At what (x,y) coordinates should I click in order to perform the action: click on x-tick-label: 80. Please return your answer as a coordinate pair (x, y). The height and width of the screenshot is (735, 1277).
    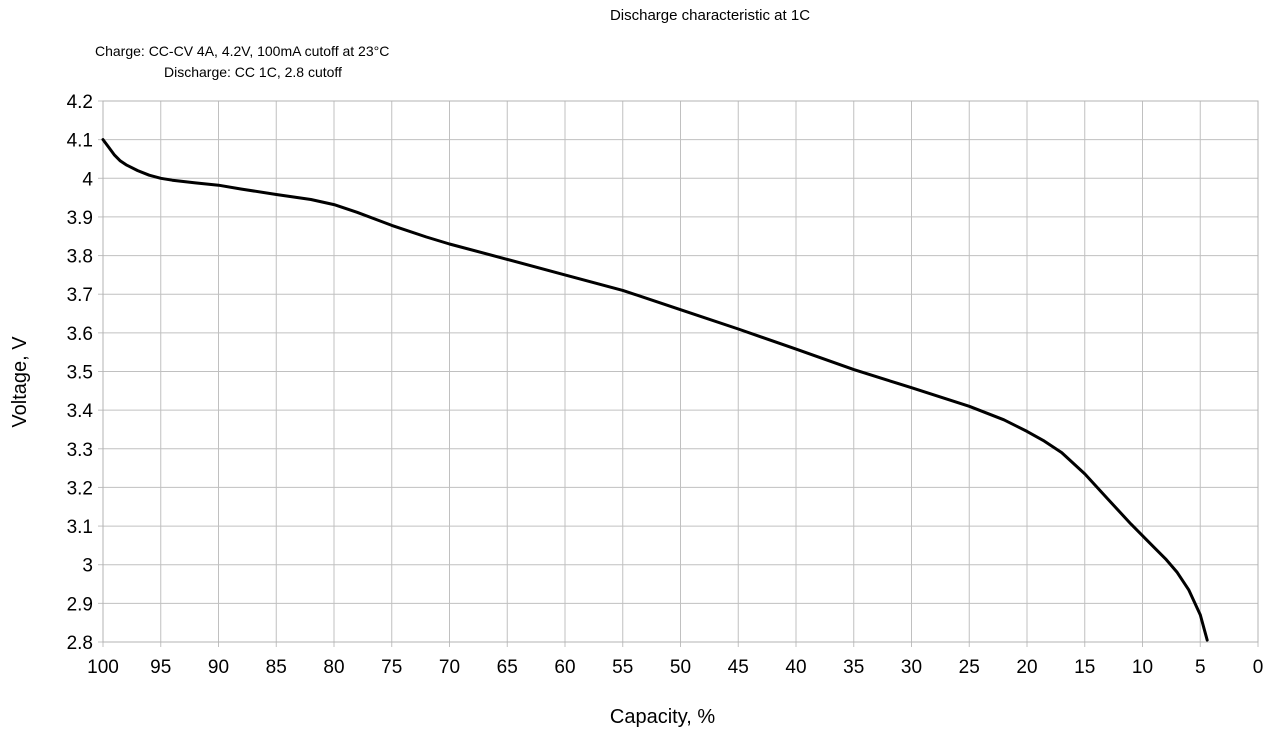
    Looking at the image, I should click on (333, 667).